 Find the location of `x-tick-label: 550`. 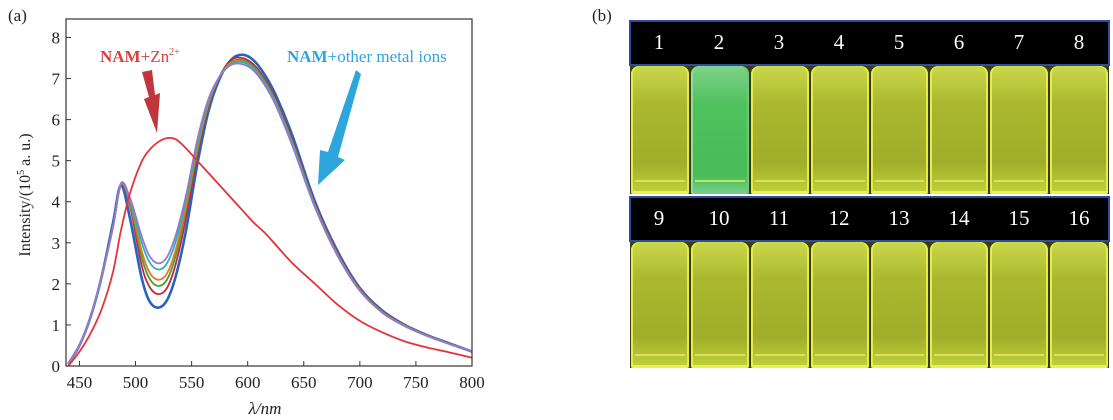

x-tick-label: 550 is located at coordinates (192, 382).